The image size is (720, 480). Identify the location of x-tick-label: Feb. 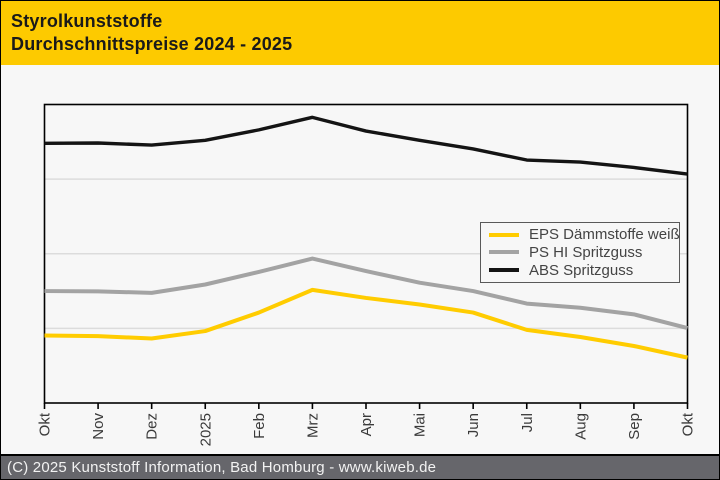
(259, 426).